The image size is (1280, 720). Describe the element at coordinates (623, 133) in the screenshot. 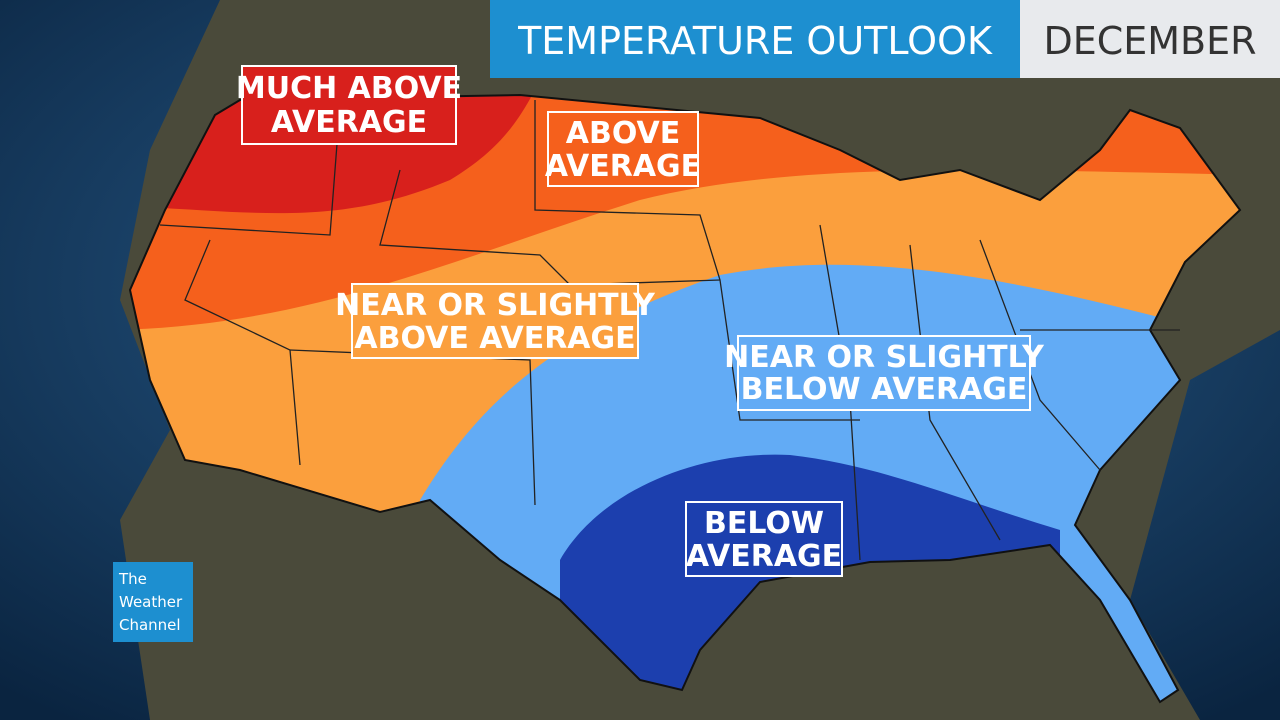

I see `region-label: ABOVE` at that location.